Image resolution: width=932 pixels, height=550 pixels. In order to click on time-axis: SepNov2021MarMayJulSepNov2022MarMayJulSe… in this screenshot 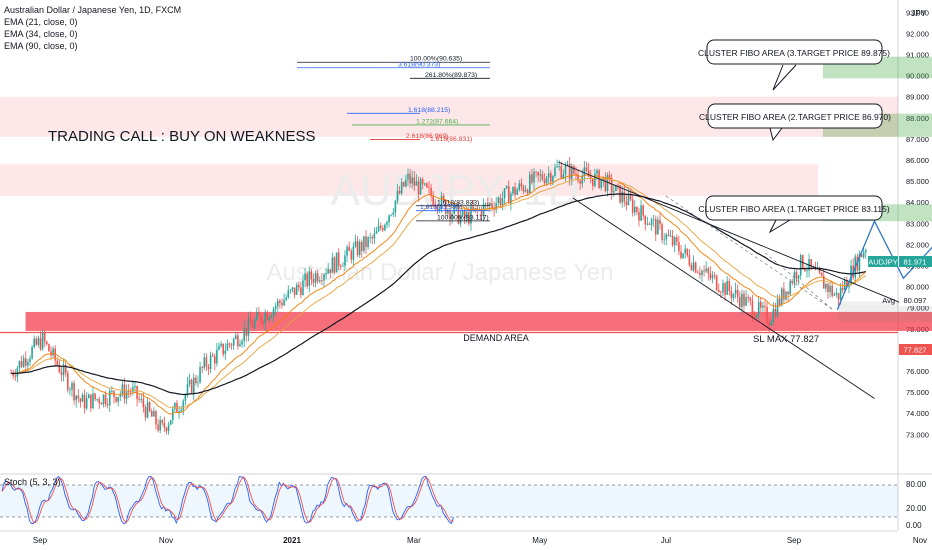, I will do `click(482, 540)`.